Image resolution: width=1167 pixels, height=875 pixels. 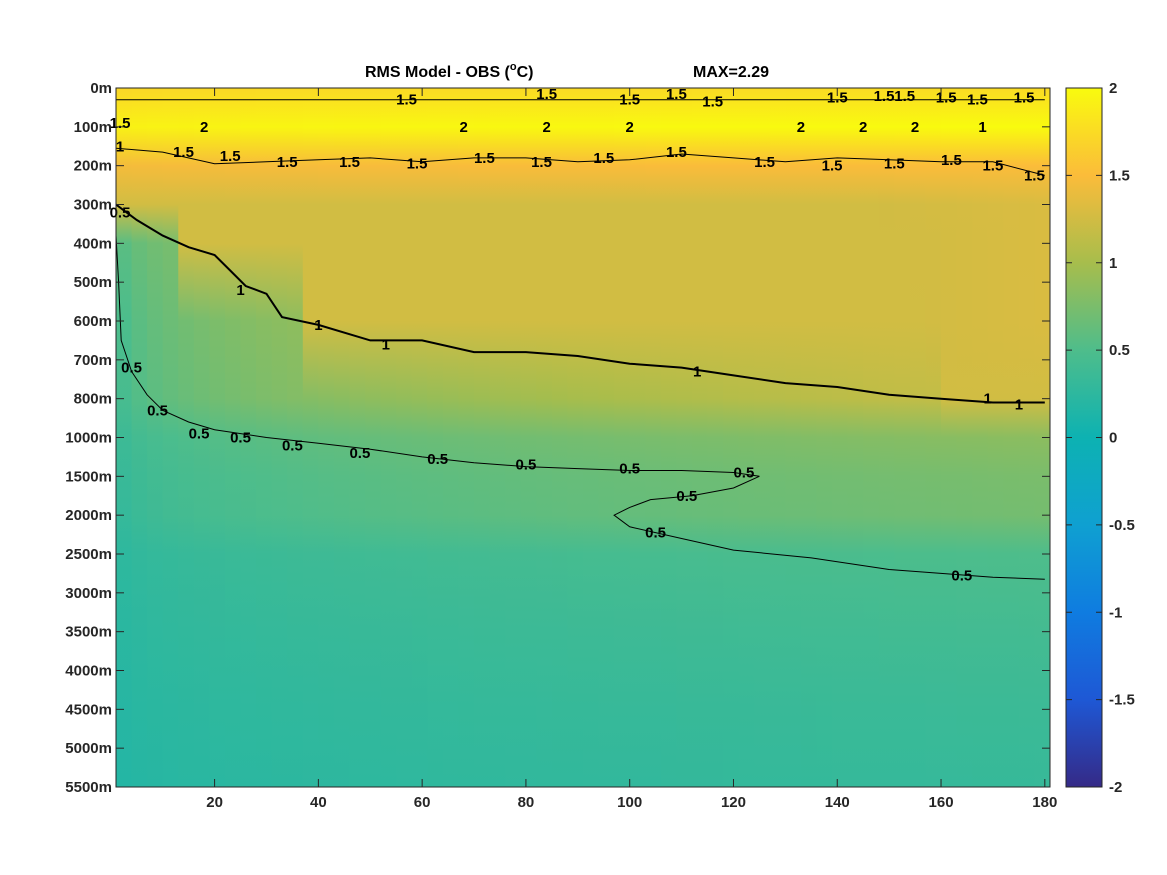 I want to click on y-tick-label: 5500m, so click(x=88, y=787).